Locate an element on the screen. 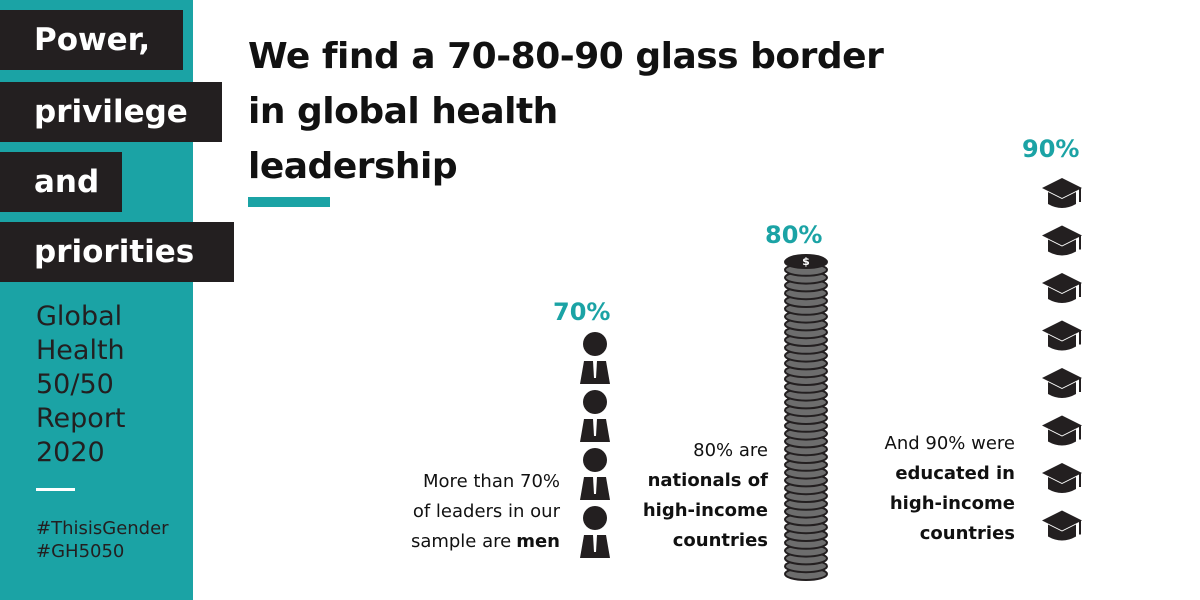 The image size is (1200, 600). report-line: Report is located at coordinates (81, 418).